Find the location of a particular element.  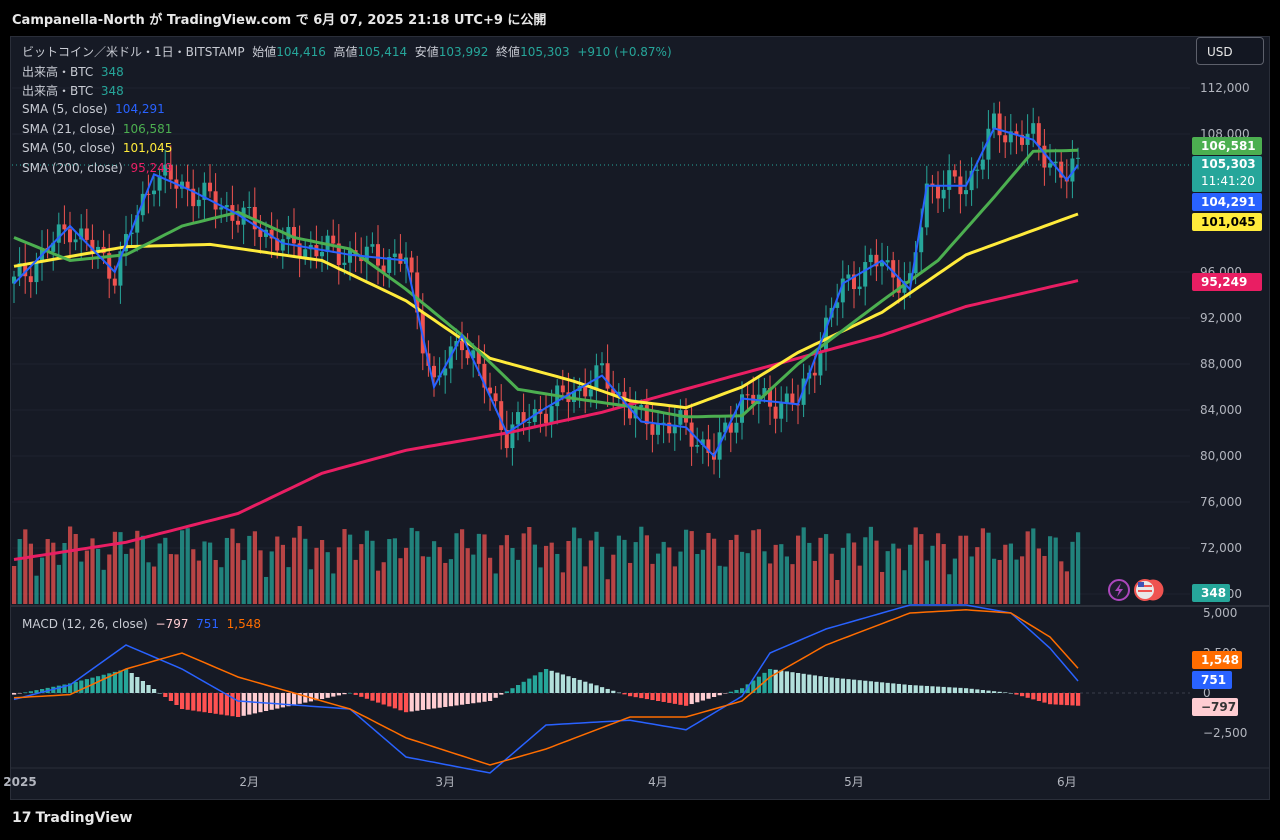

sma50-value: 101,045 is located at coordinates (147, 148).